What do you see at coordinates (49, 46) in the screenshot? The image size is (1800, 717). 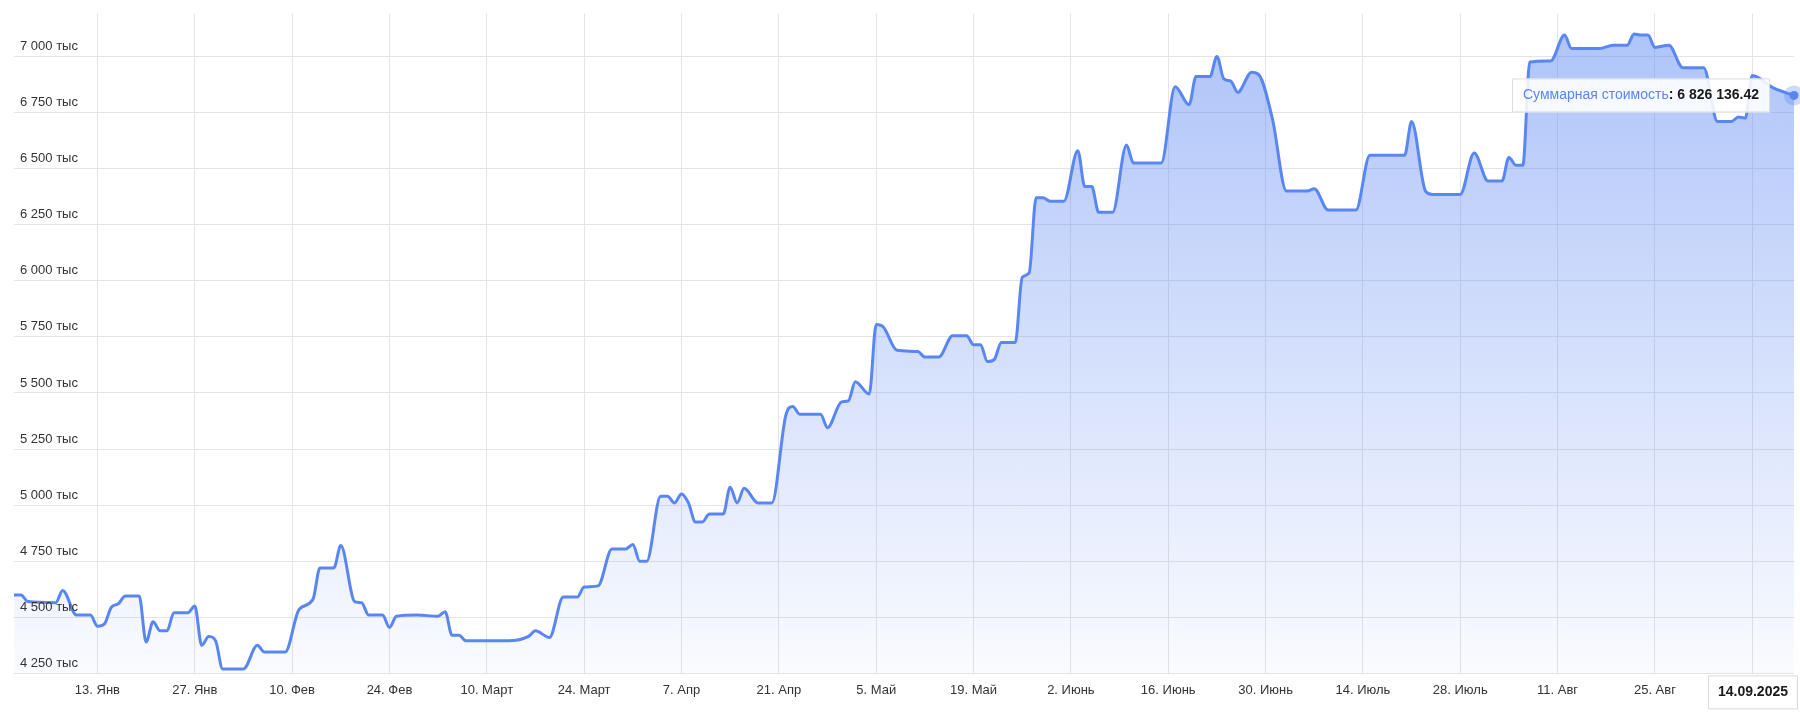 I see `y-tick-label: 7 000 тыс` at bounding box center [49, 46].